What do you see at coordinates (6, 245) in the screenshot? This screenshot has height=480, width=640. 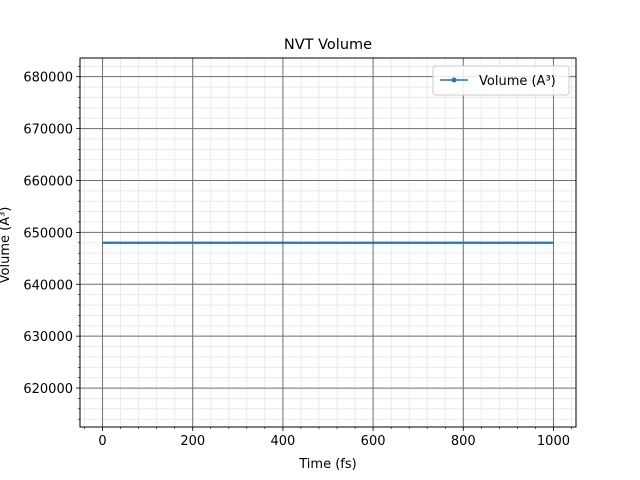 I see `y-axis-title: Volume (A³)` at bounding box center [6, 245].